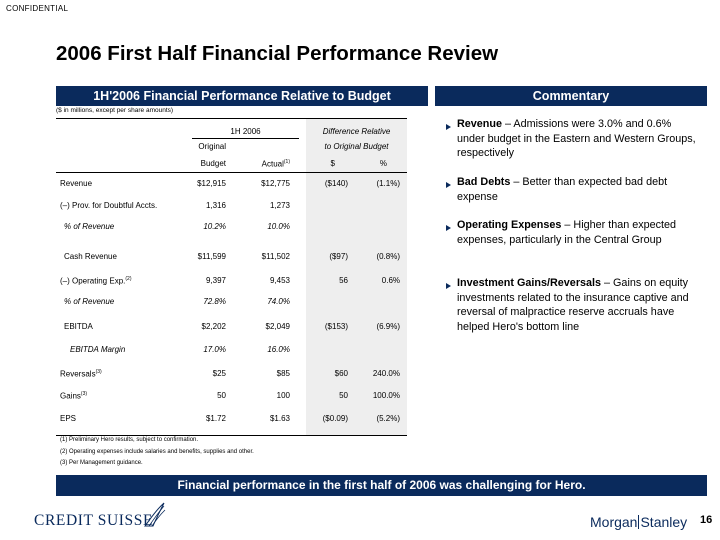  I want to click on header-bottom-rule, so click(231, 172).